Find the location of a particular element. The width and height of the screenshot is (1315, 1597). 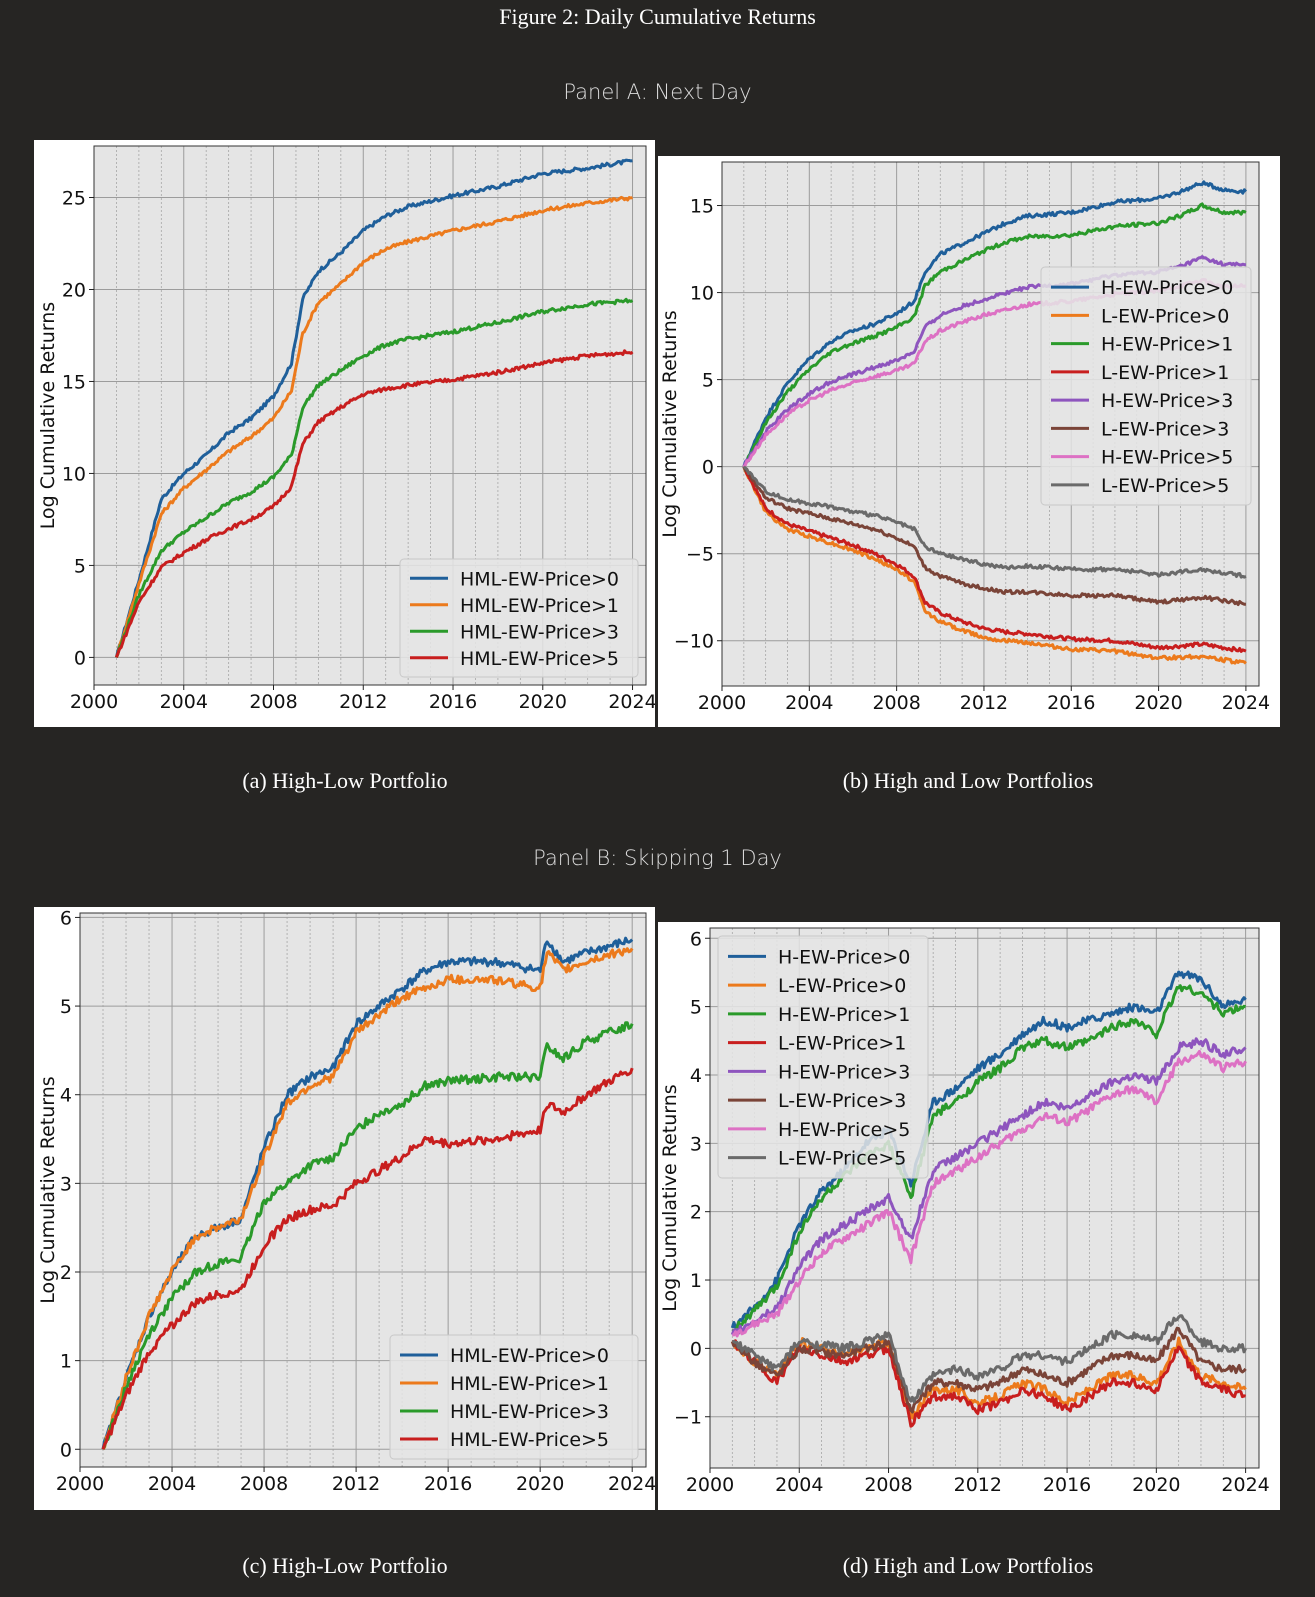

legend-label: HML-EW-Price>3 is located at coordinates (529, 1412).